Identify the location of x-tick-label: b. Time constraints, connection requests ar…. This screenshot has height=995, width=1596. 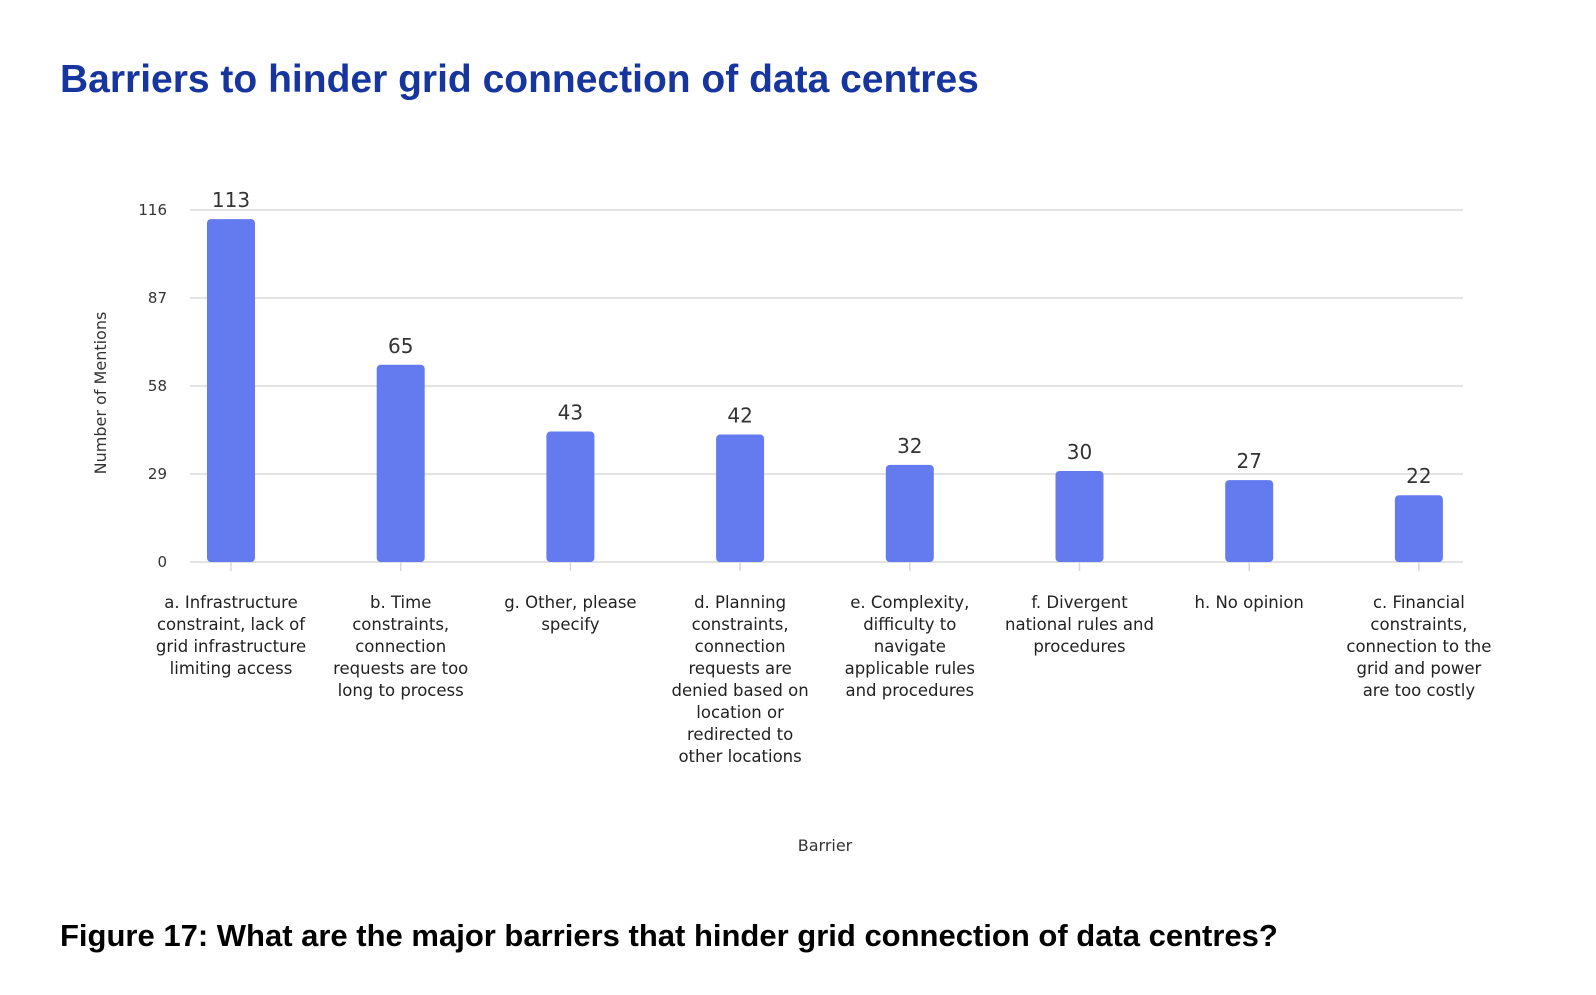
(400, 646).